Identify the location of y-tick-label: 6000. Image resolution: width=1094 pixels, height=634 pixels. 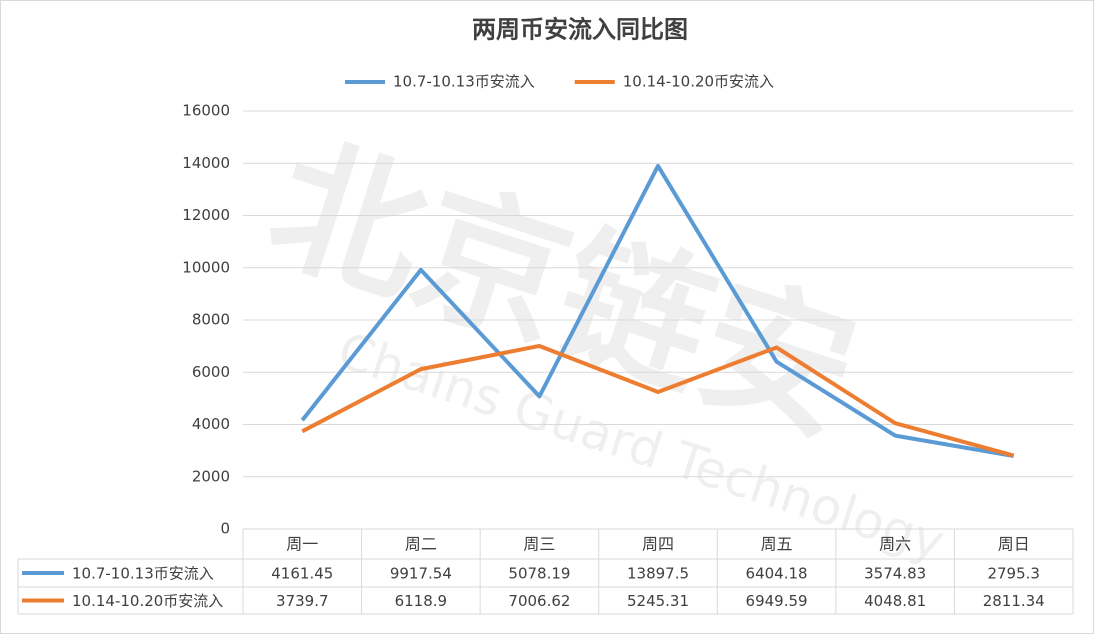
(211, 372).